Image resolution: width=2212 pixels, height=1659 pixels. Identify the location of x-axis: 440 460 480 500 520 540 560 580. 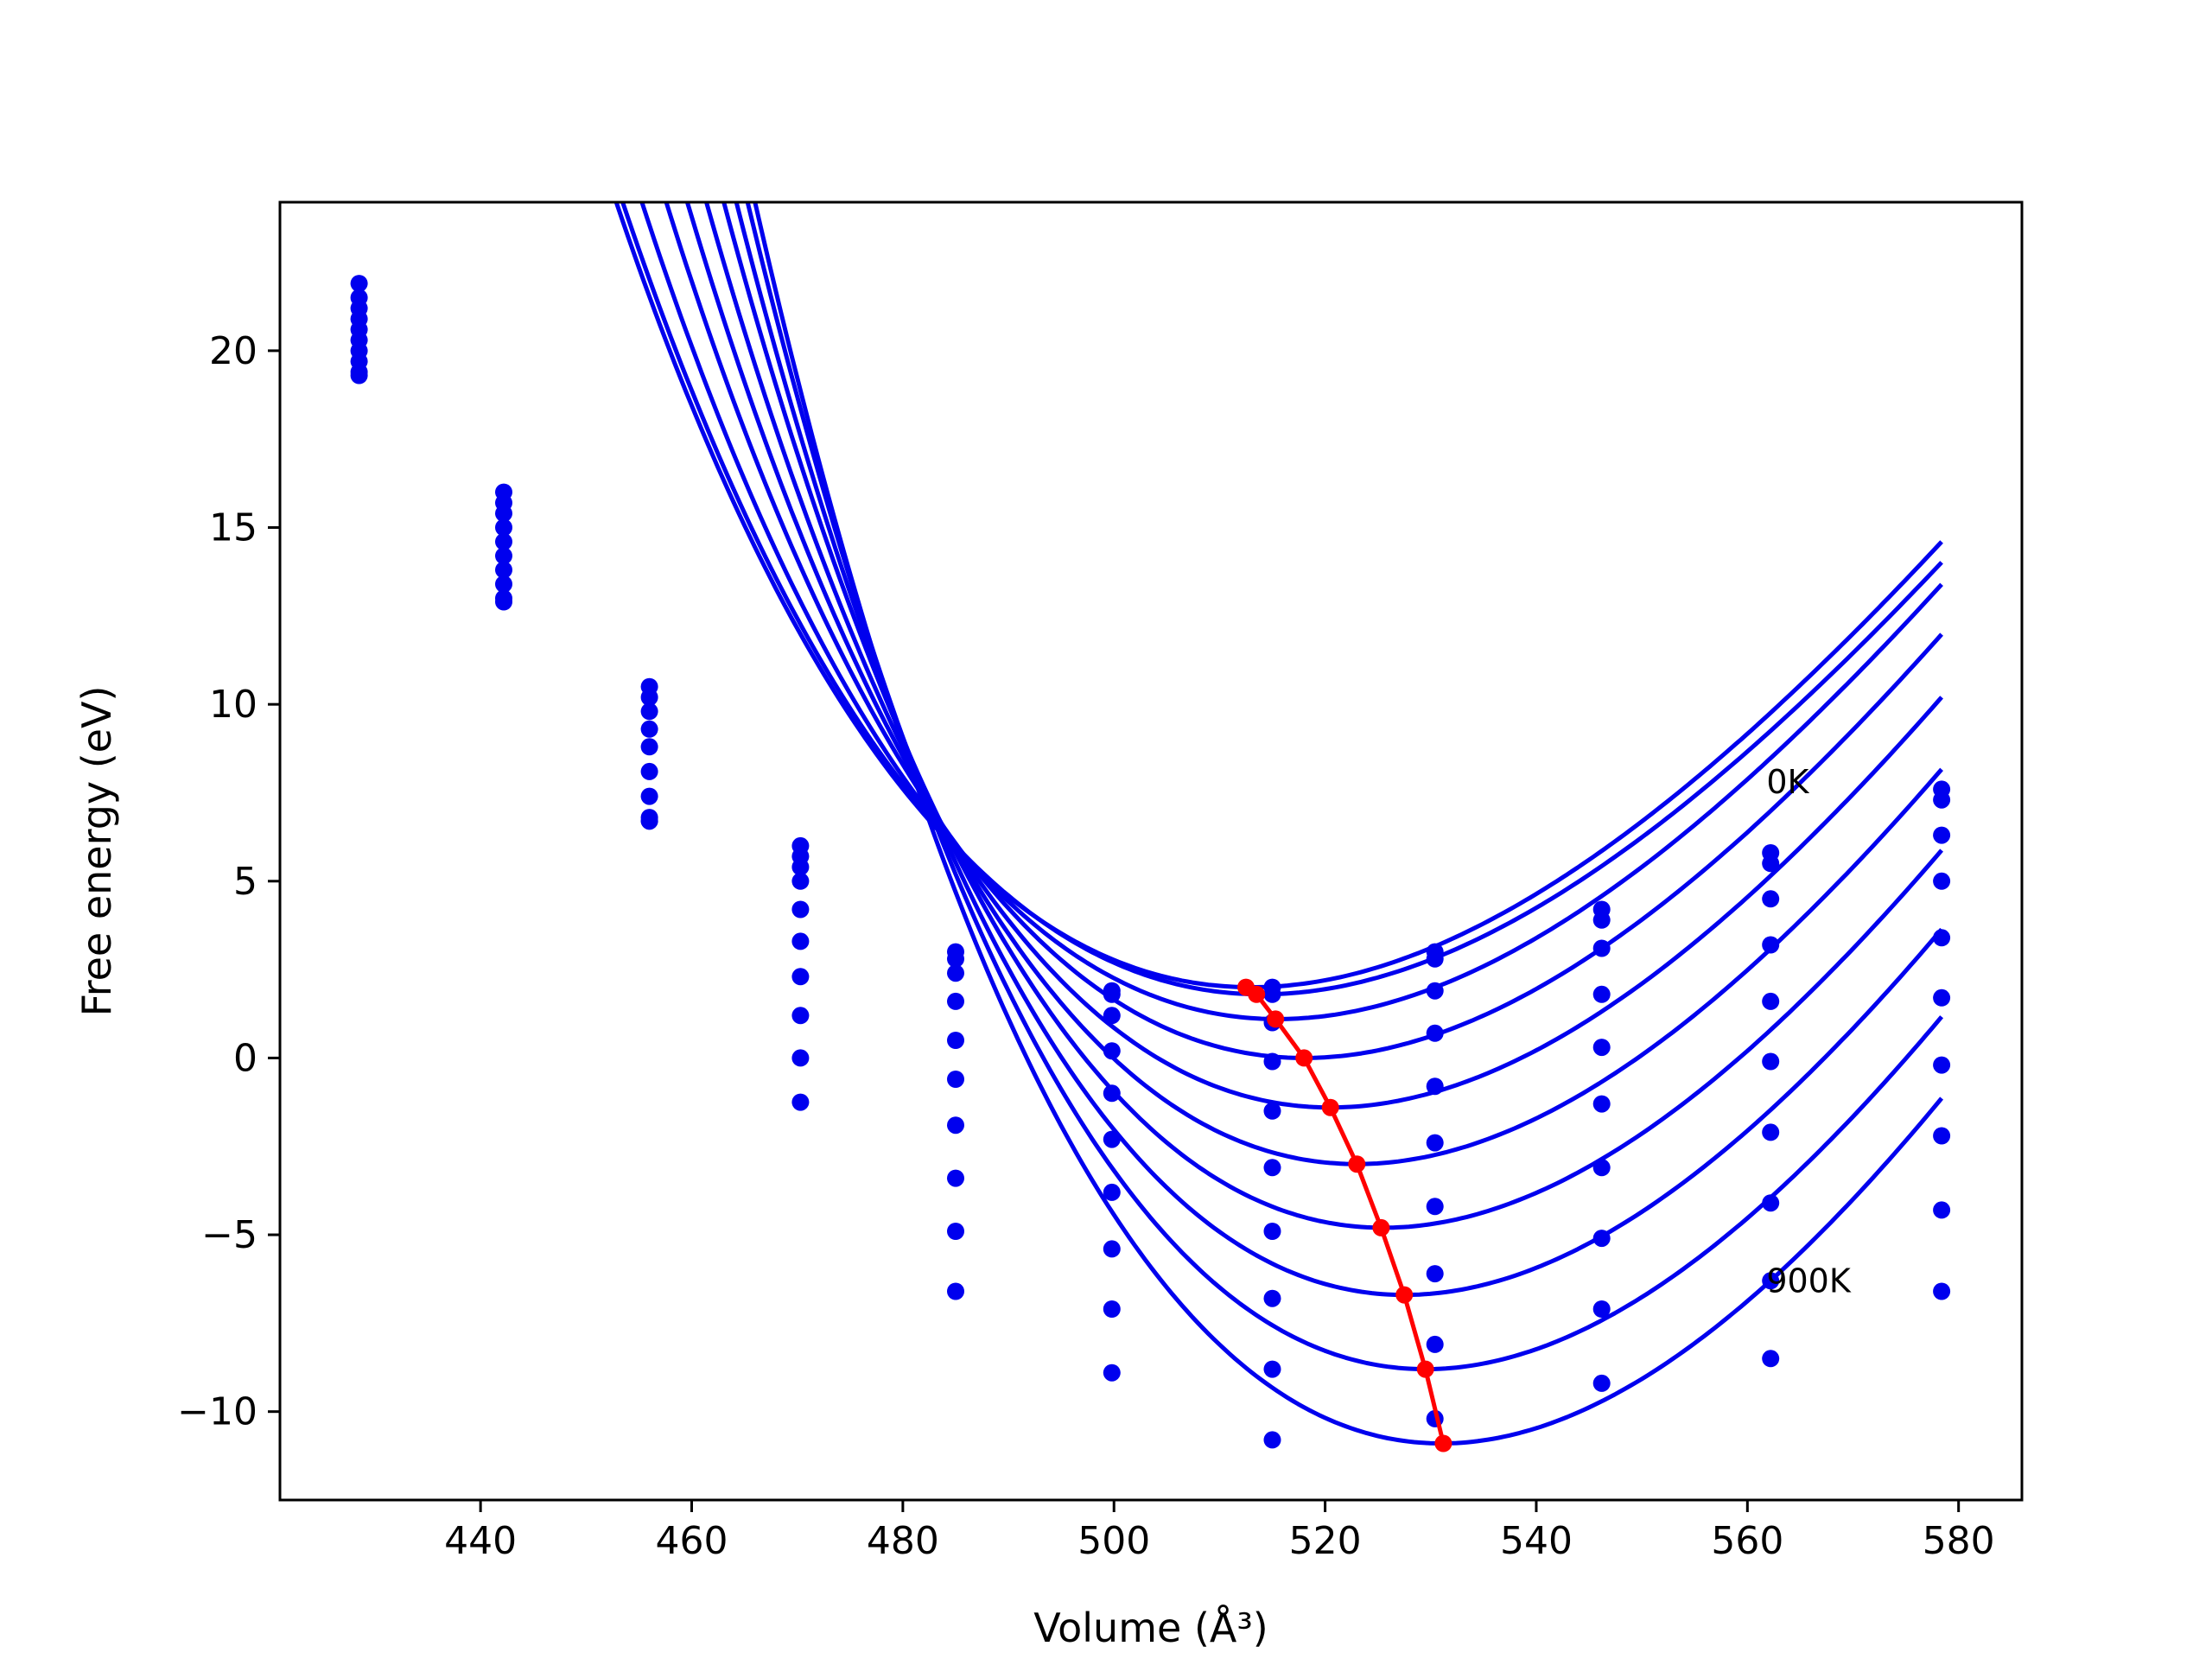
(1219, 1531).